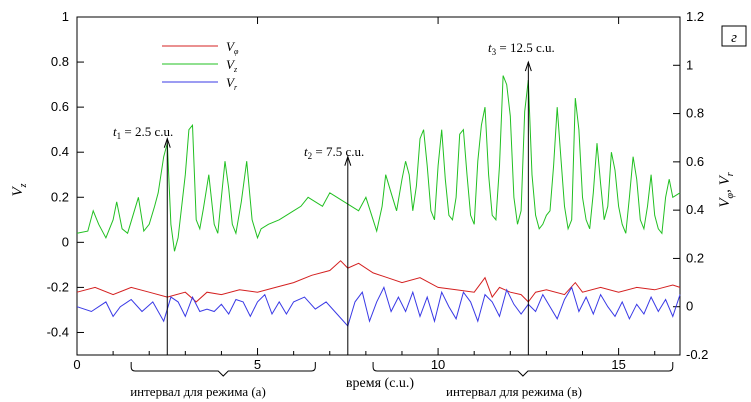 The height and width of the screenshot is (402, 751). What do you see at coordinates (695, 209) in the screenshot?
I see `y-right-tick-label: 0.4` at bounding box center [695, 209].